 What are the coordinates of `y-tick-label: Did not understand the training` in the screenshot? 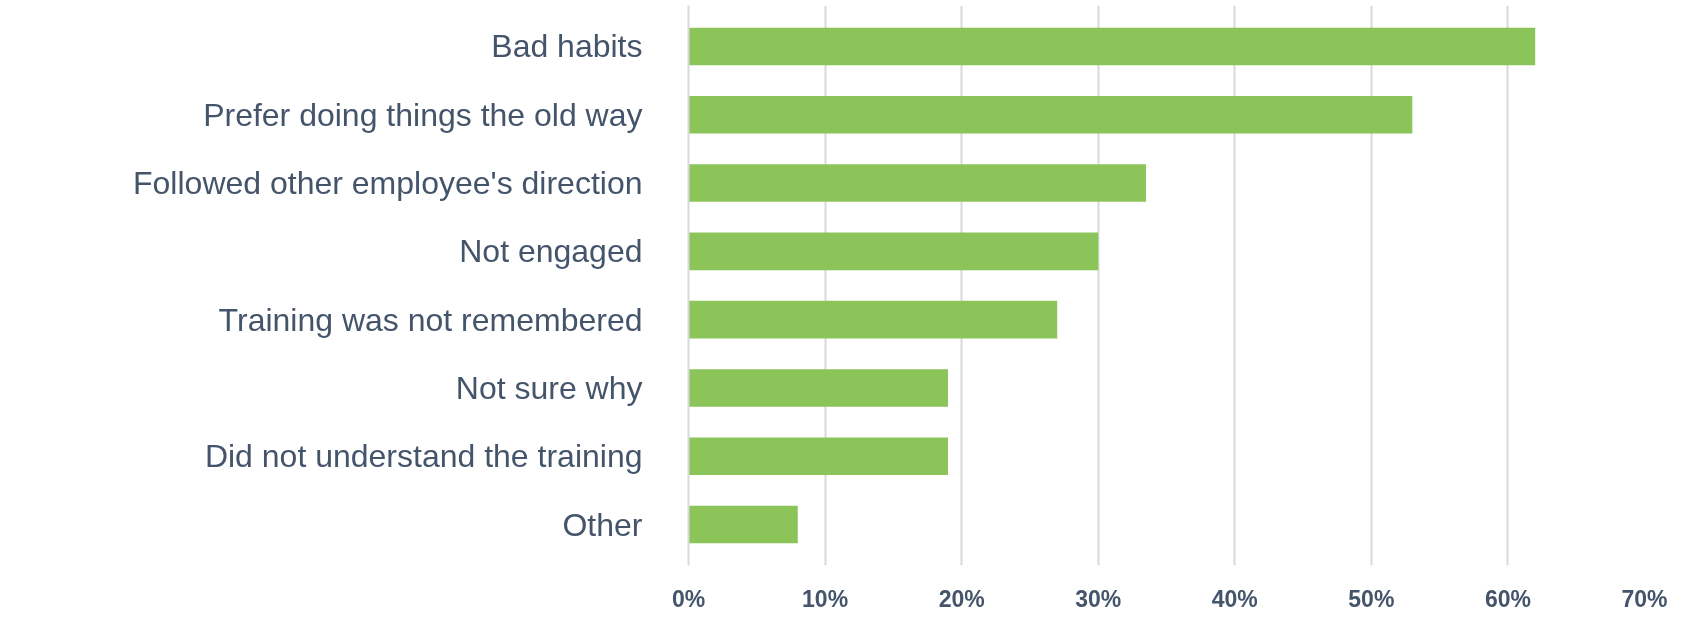 It's located at (423, 456).